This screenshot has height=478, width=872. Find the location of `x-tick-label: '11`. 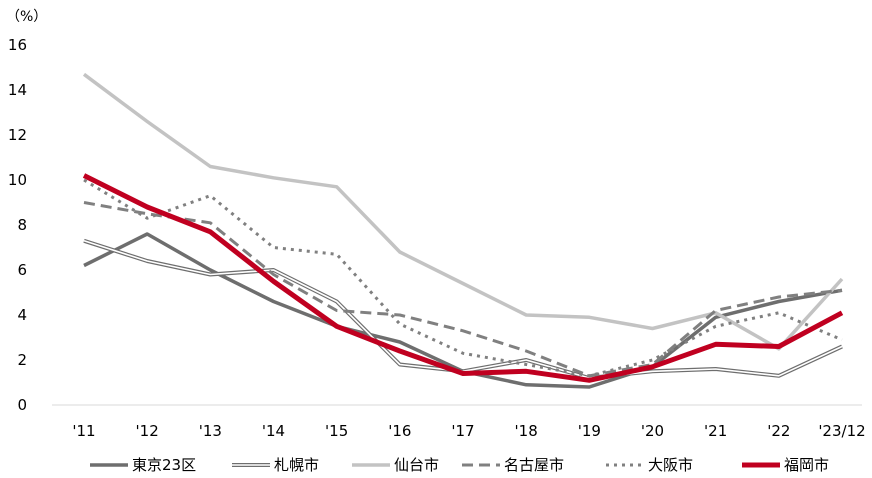

x-tick-label: '11 is located at coordinates (83, 431).